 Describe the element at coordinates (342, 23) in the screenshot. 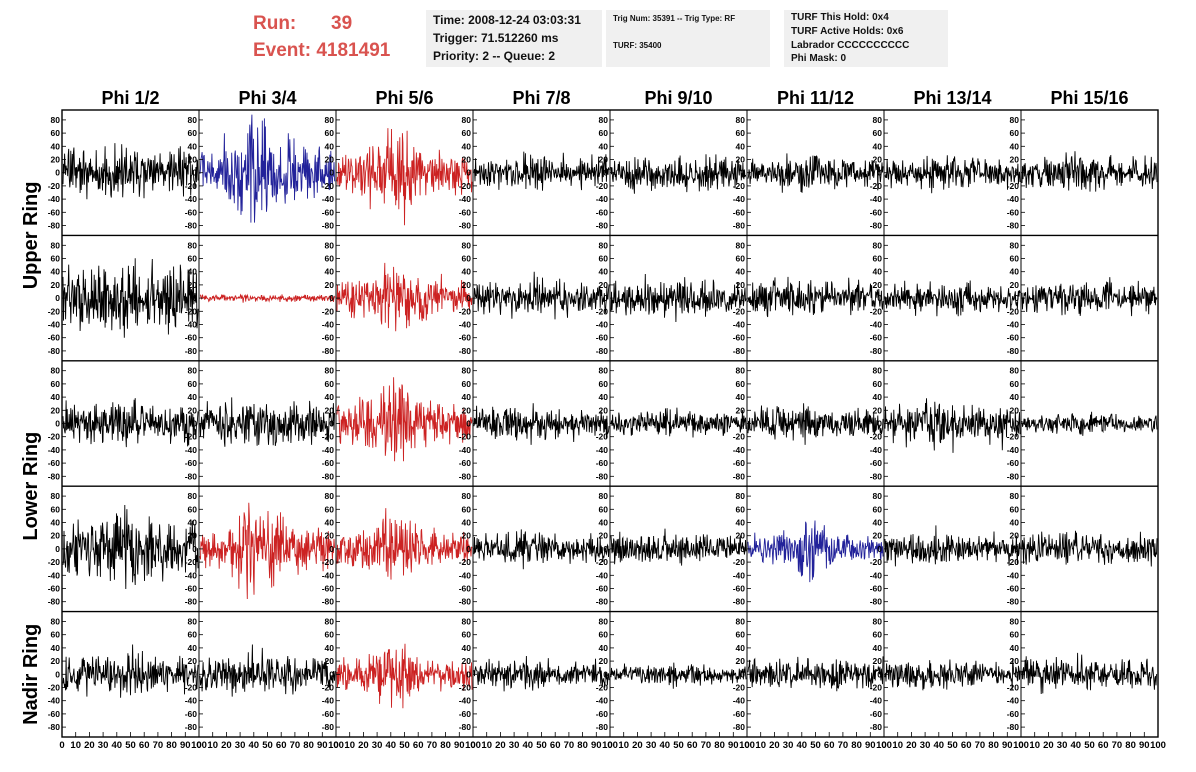

I see `run-value: 39` at that location.